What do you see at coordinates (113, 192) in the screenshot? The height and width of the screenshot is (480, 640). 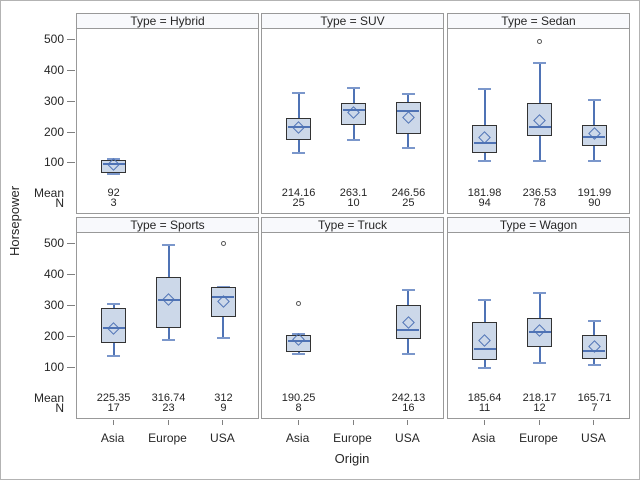 I see `mean-value: 92` at bounding box center [113, 192].